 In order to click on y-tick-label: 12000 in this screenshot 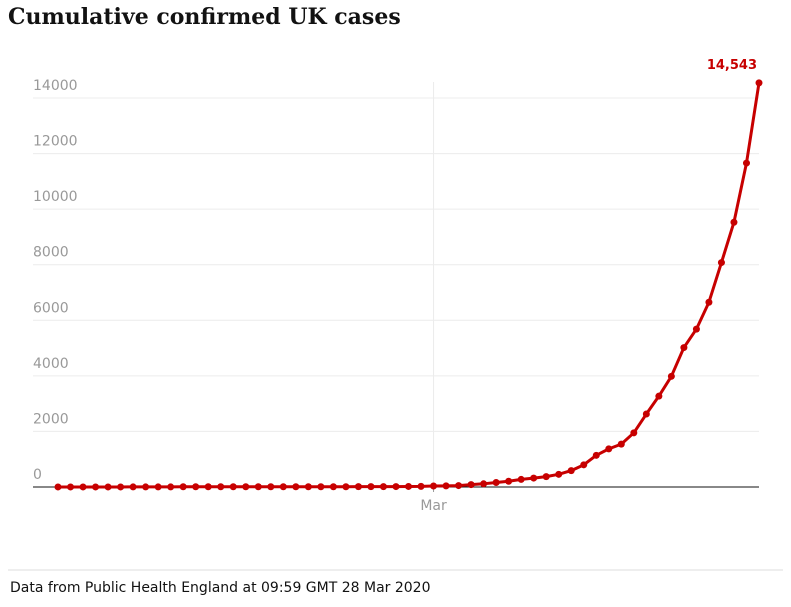, I will do `click(55, 142)`.